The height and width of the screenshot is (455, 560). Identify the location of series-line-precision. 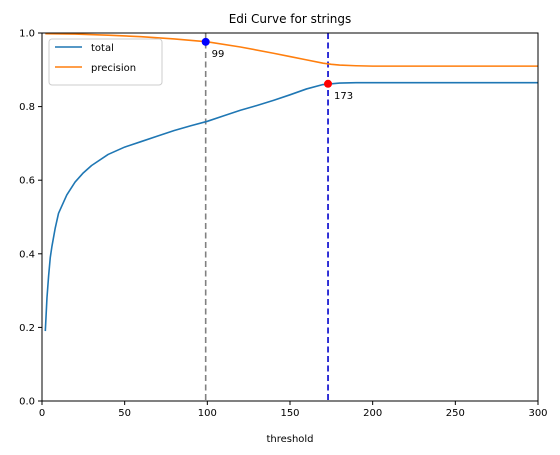
(291, 49).